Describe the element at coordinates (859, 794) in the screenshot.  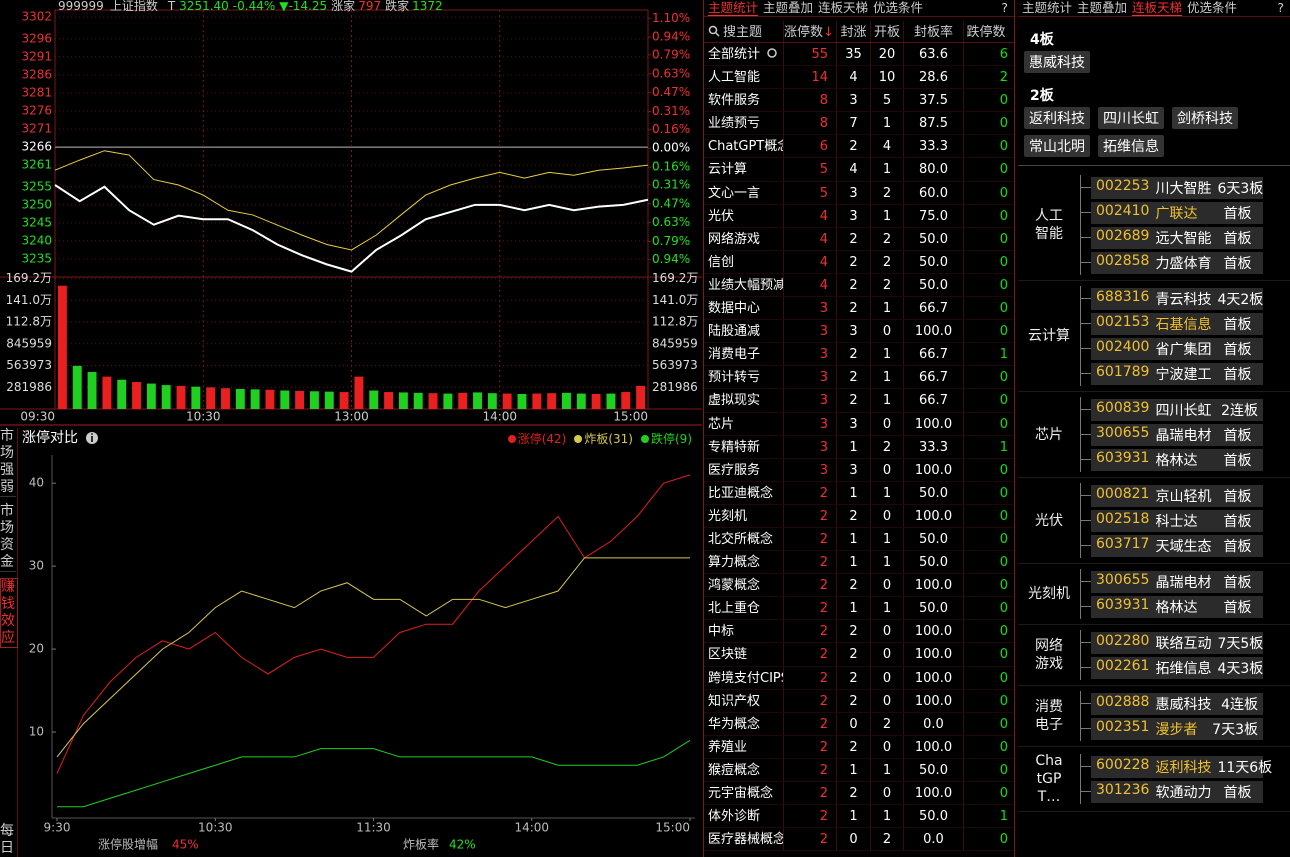
I see `table-row: 元宇宙概念 2 2 0 100.0 0` at that location.